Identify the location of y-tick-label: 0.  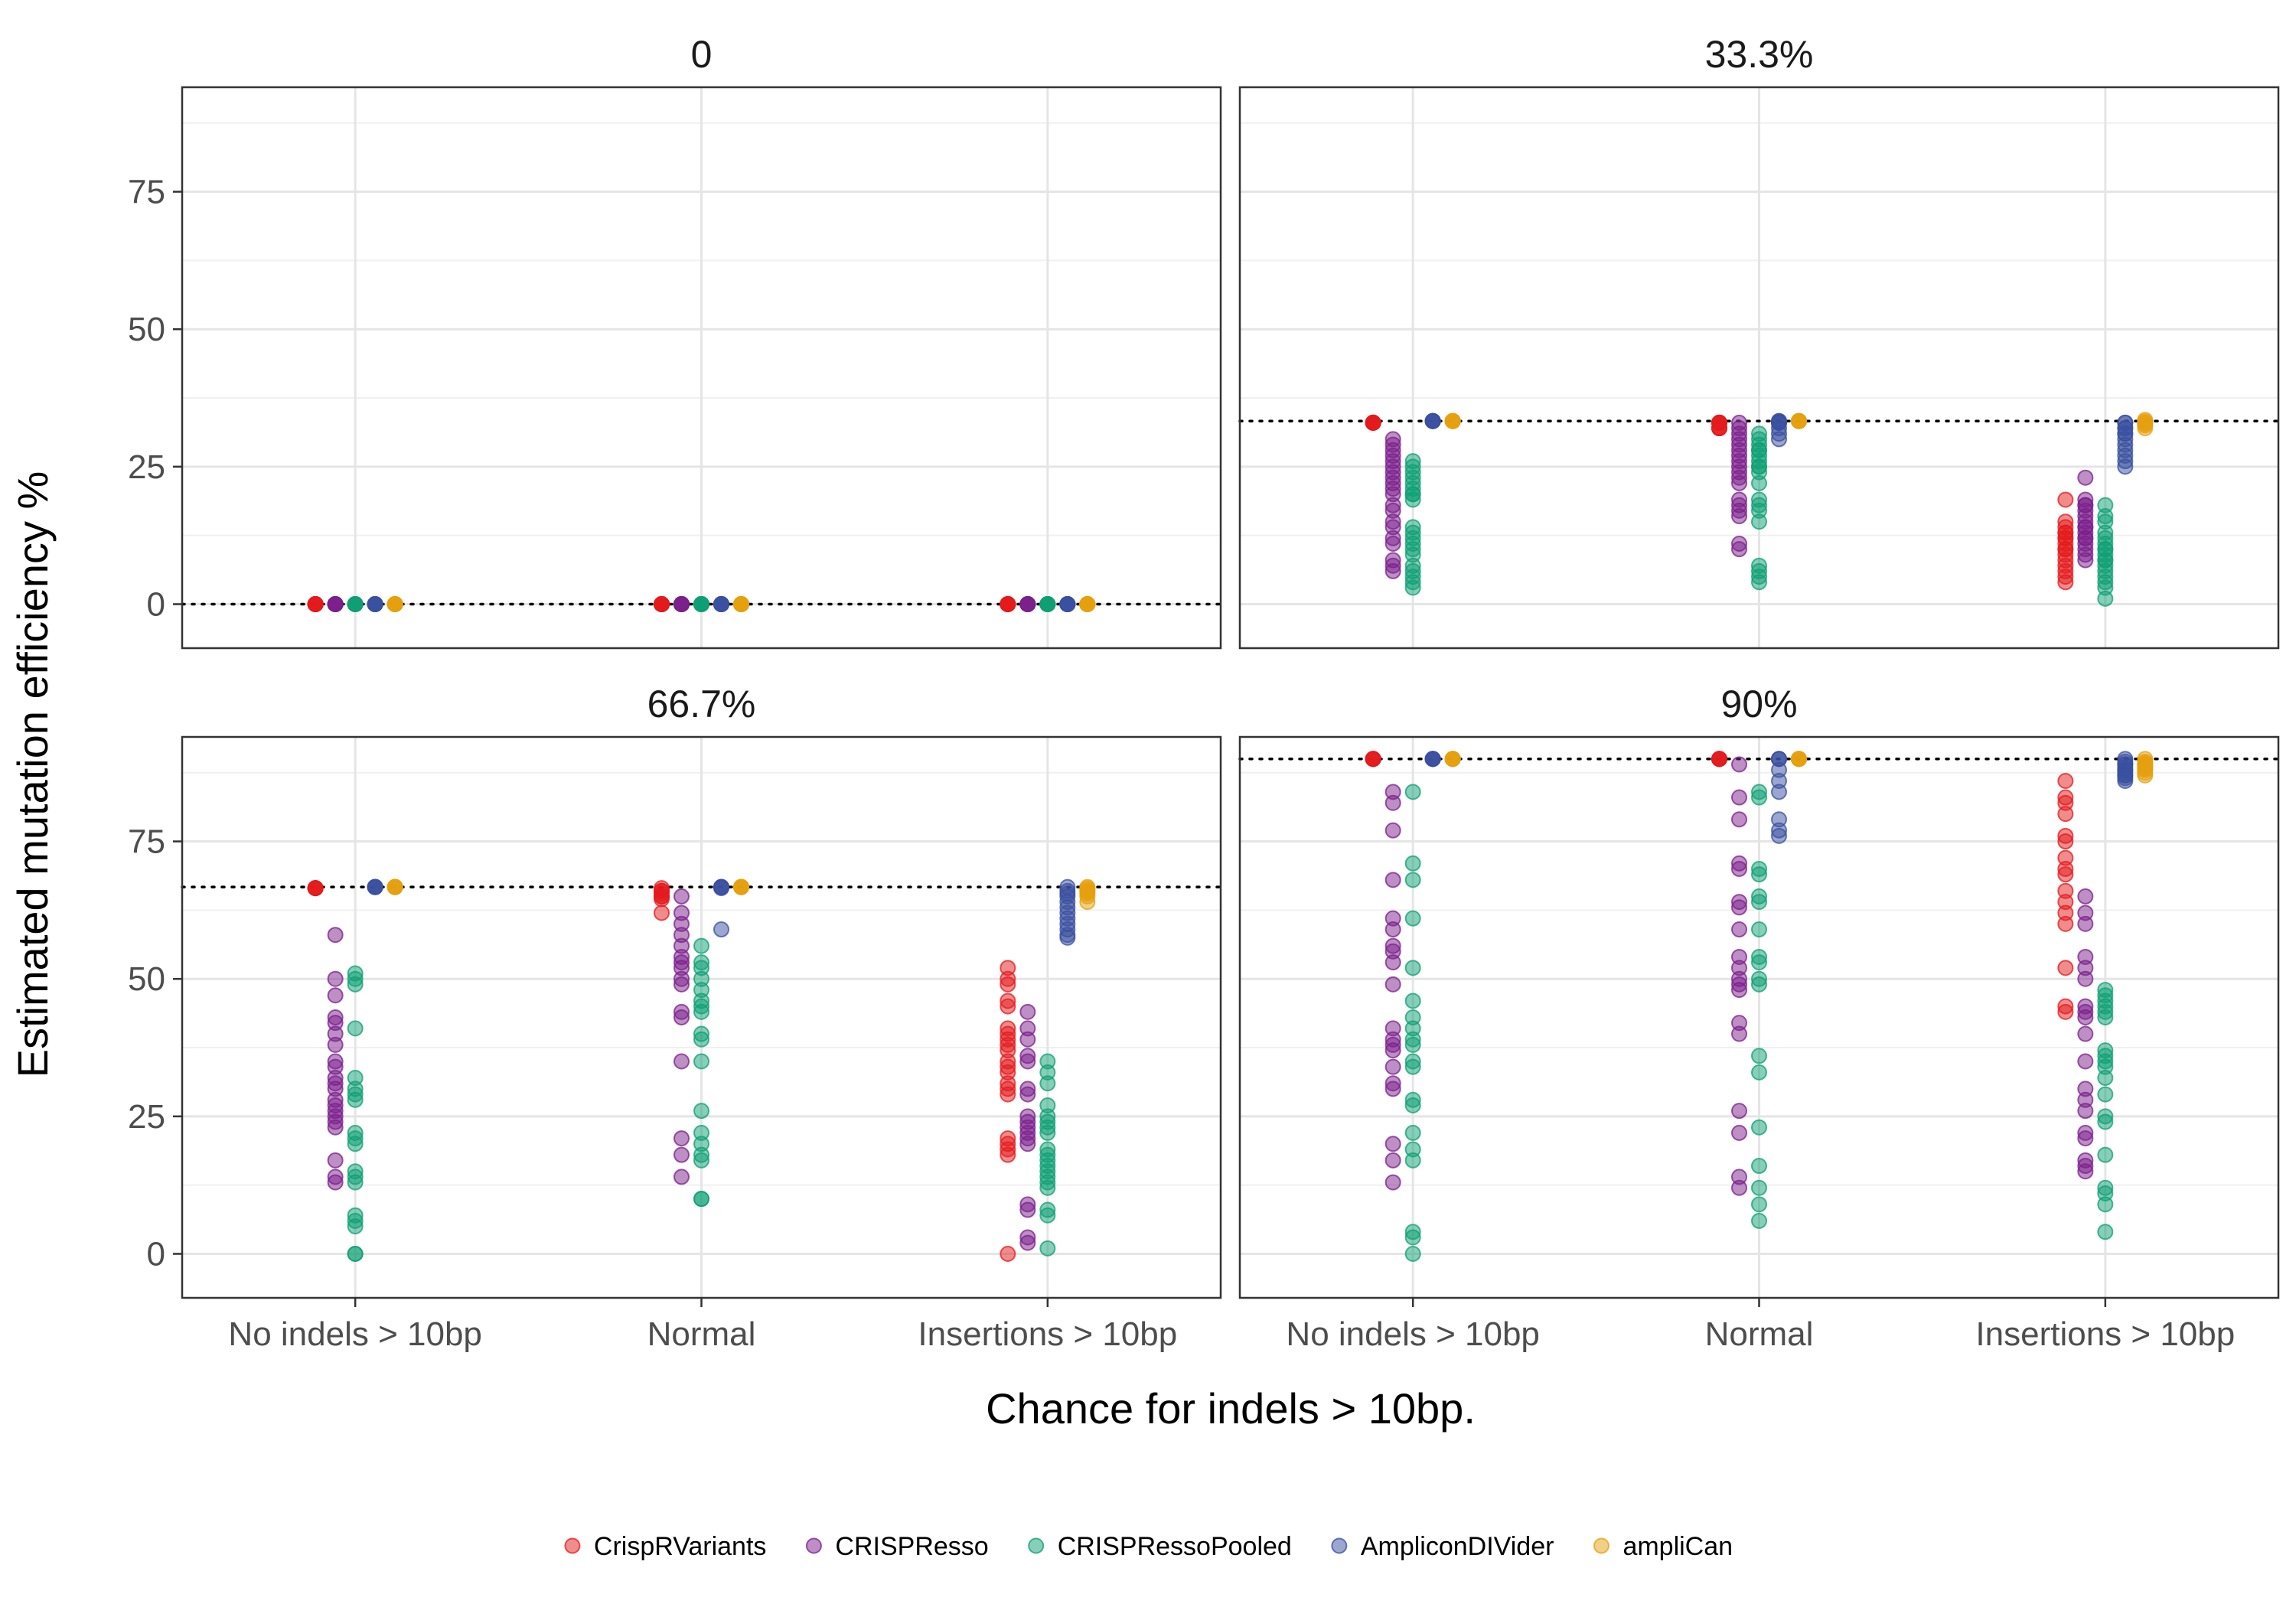
(156, 605).